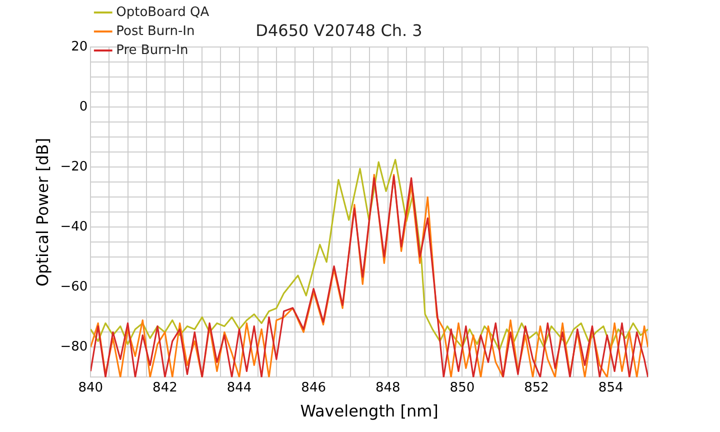 Image resolution: width=720 pixels, height=432 pixels. Describe the element at coordinates (42, 212) in the screenshot. I see `y-axis-title: Optical Power [dB]` at that location.